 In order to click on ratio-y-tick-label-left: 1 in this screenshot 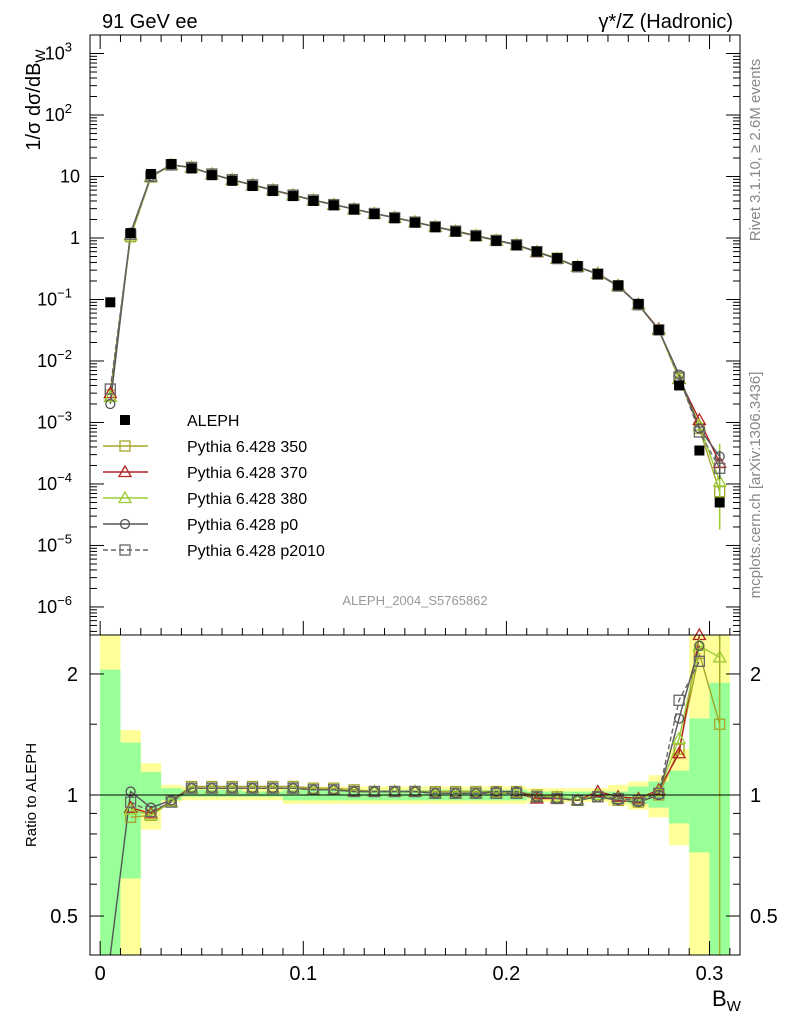, I will do `click(72, 796)`.